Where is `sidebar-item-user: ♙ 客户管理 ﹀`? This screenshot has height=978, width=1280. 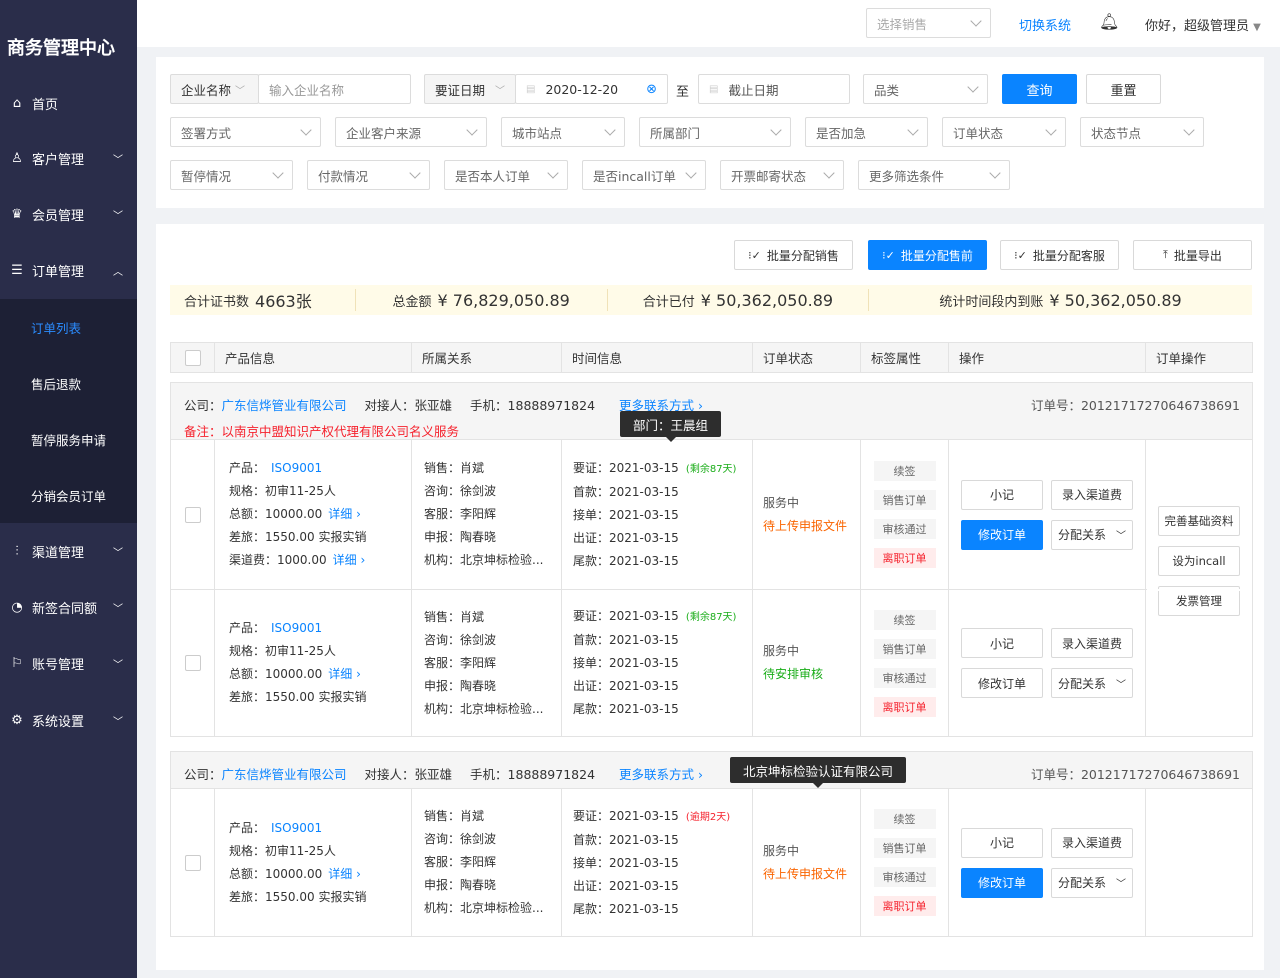 sidebar-item-user: ♙ 客户管理 ﹀ is located at coordinates (68, 158).